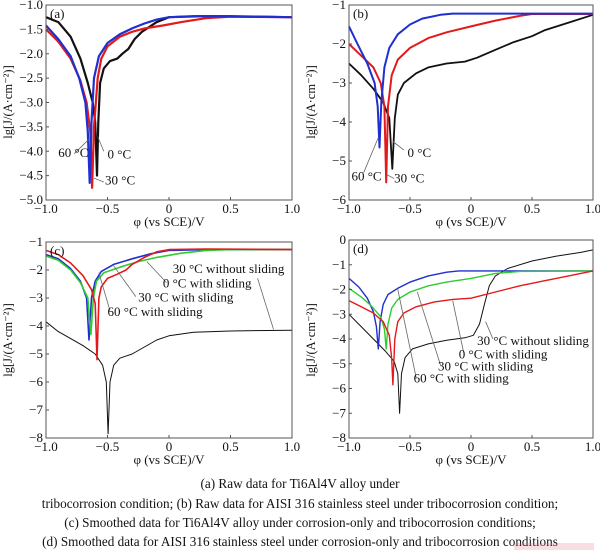  What do you see at coordinates (169, 96) in the screenshot?
I see `series-line-0-c` at bounding box center [169, 96].